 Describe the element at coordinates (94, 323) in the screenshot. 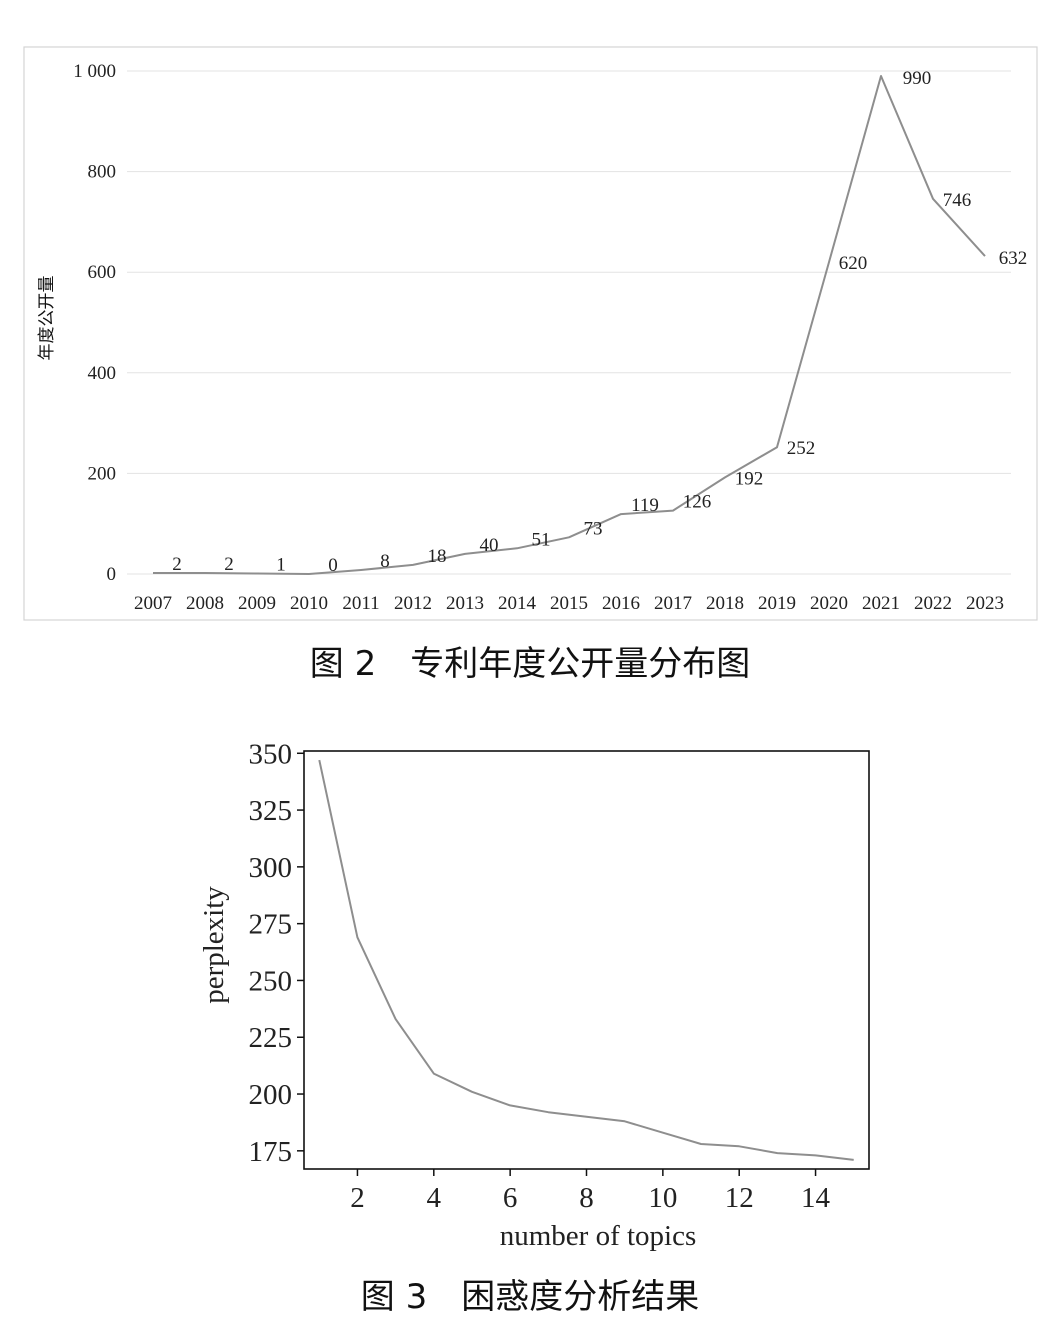

I see `y-tick-labels: 0 200 400 600 800 1 000` at that location.